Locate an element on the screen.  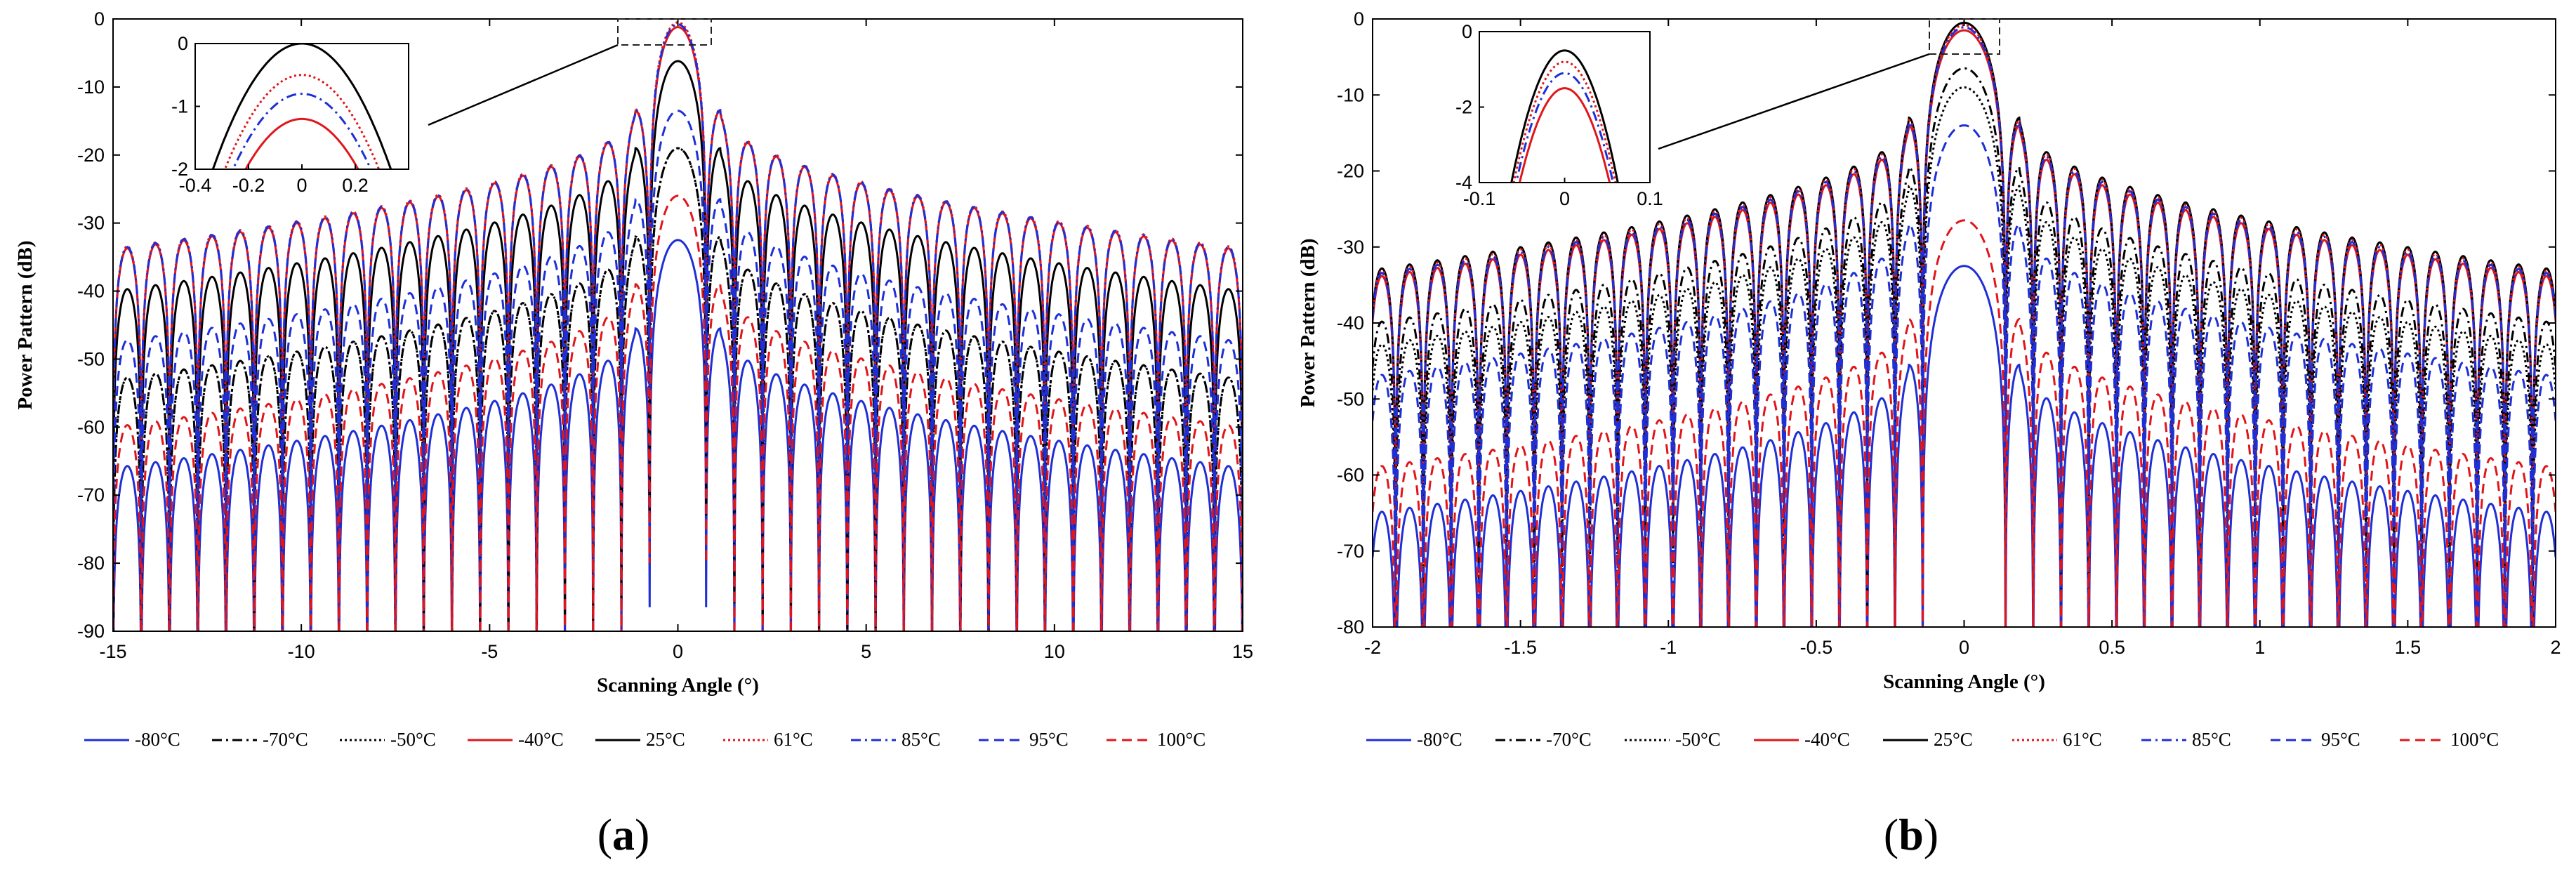
x-tick-label: 5 is located at coordinates (866, 651).